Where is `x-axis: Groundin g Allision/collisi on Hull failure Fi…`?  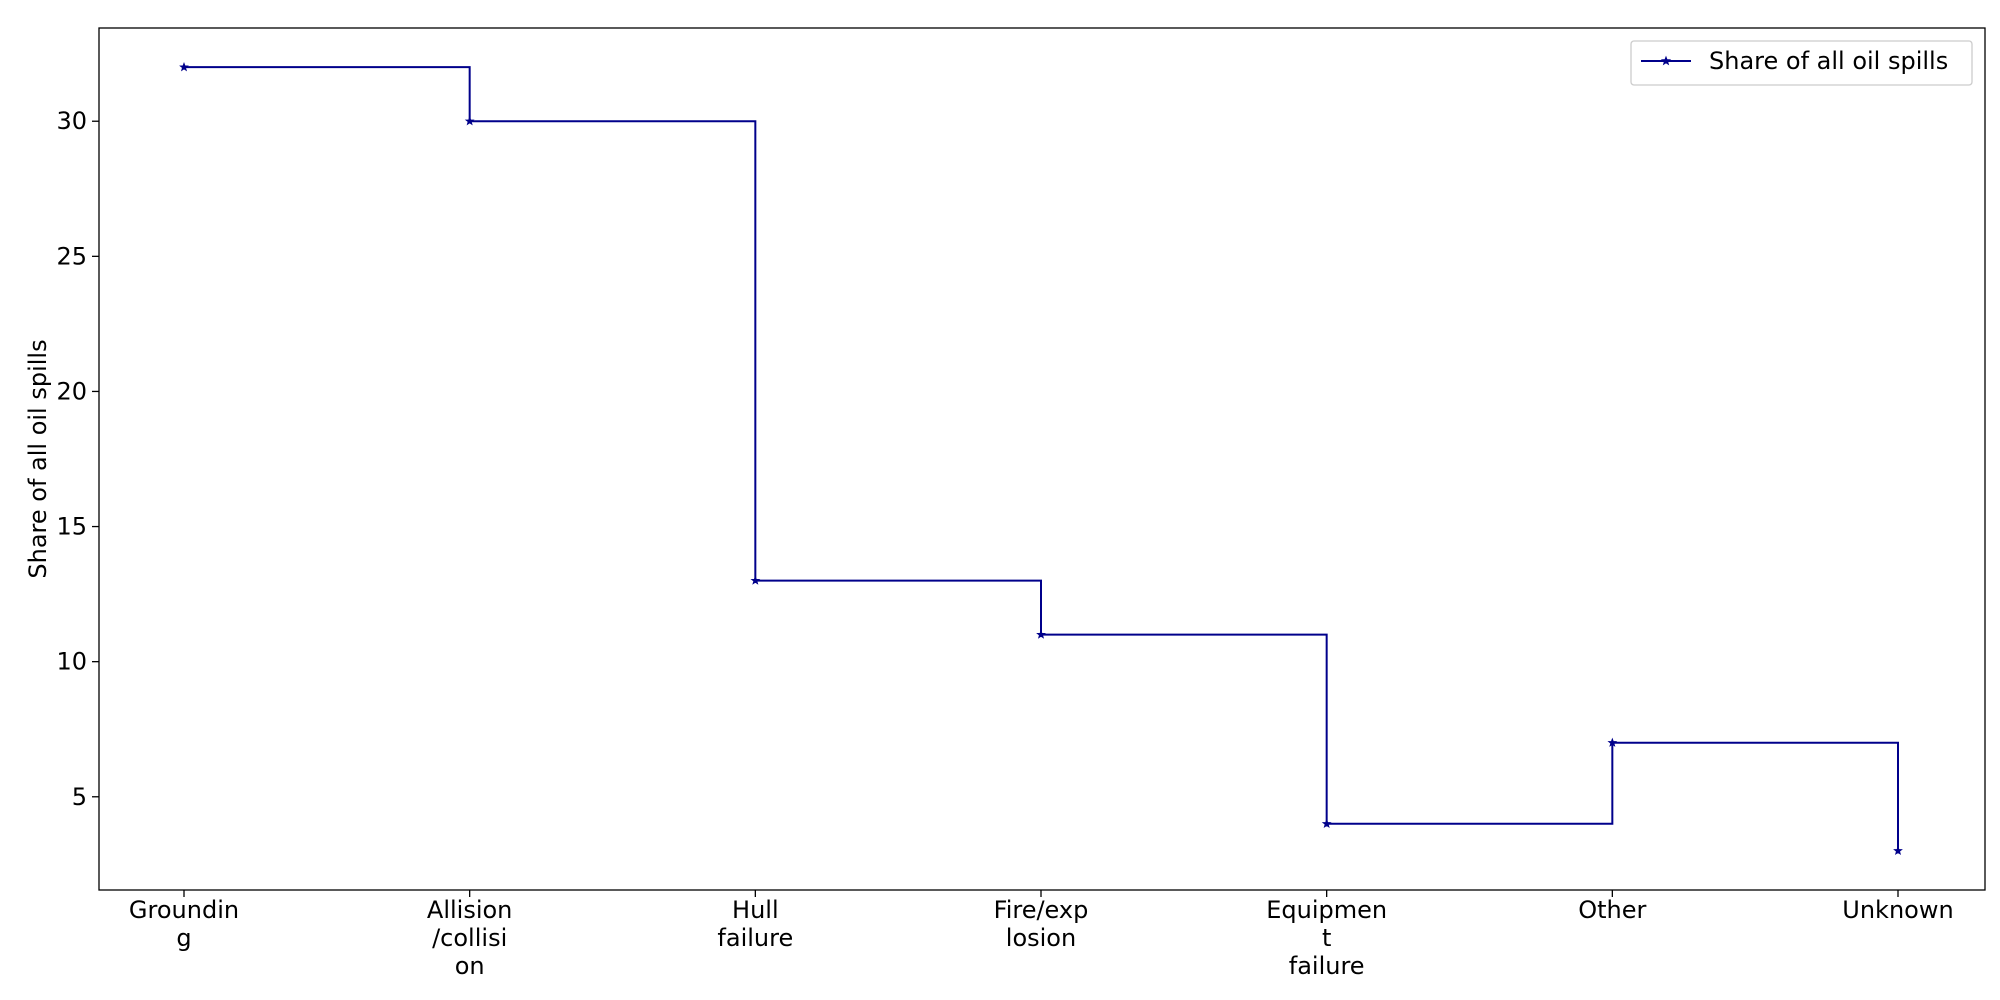
x-axis: Groundin g Allision/collisi on Hull failure Fi… is located at coordinates (1041, 935).